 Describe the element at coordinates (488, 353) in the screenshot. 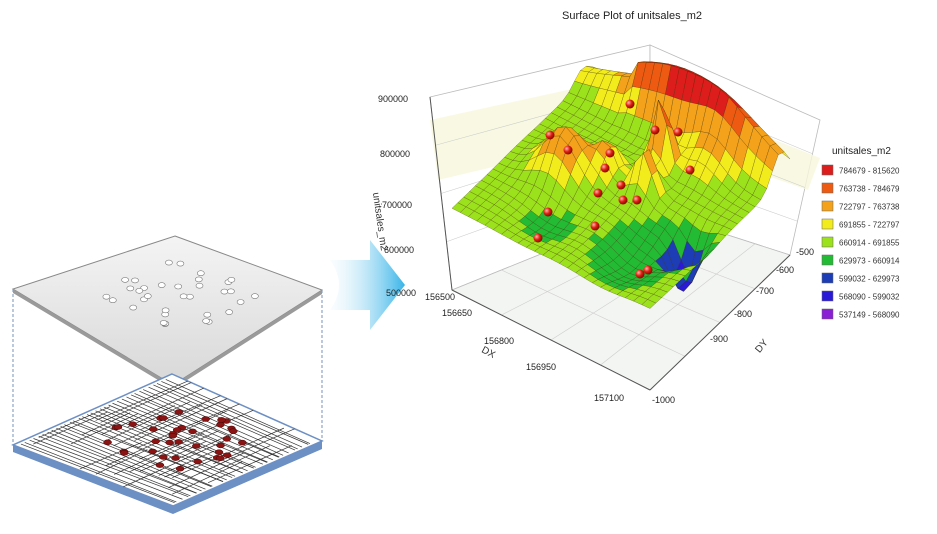

I see `x-axis-label: DX` at that location.